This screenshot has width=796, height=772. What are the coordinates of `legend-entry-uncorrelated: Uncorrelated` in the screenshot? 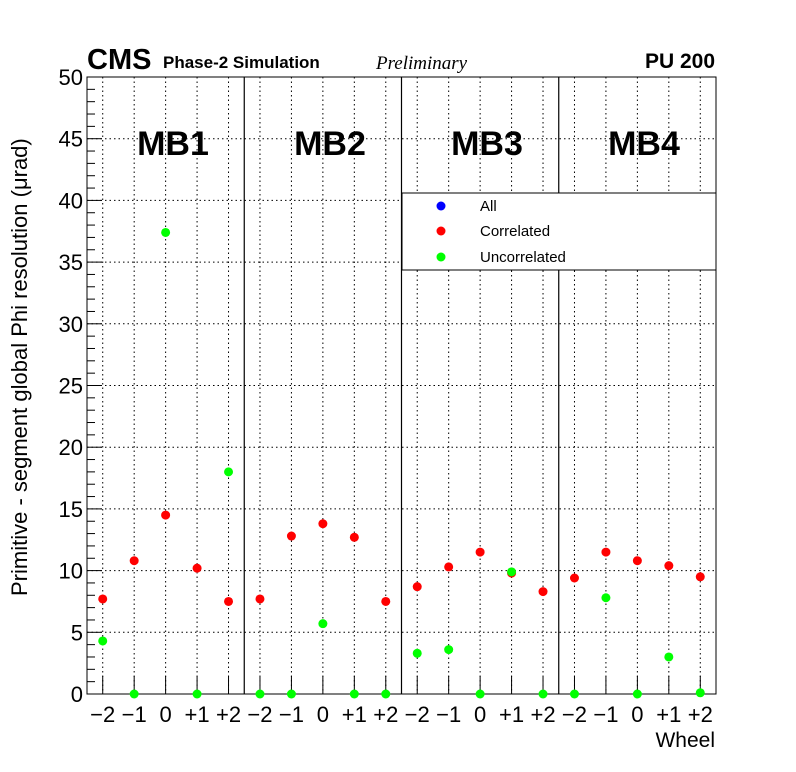 It's located at (523, 257).